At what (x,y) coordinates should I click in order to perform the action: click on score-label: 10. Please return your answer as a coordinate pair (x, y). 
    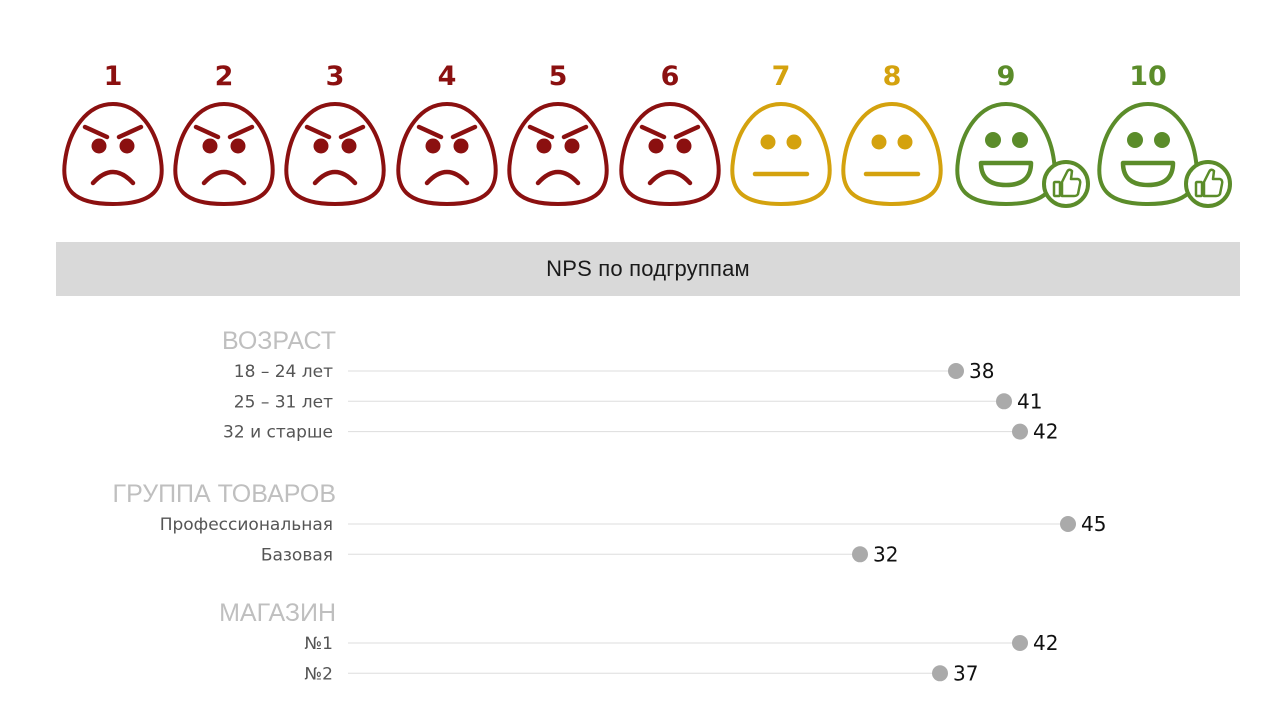
    Looking at the image, I should click on (1148, 76).